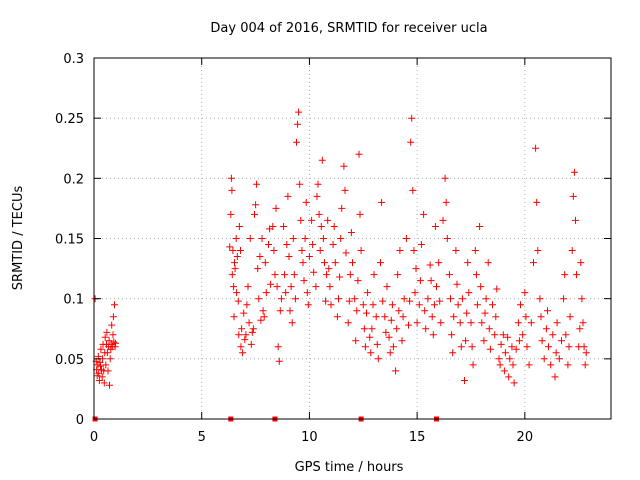 This screenshot has height=480, width=640. What do you see at coordinates (73, 179) in the screenshot?
I see `y-tick-label: 0.2` at bounding box center [73, 179].